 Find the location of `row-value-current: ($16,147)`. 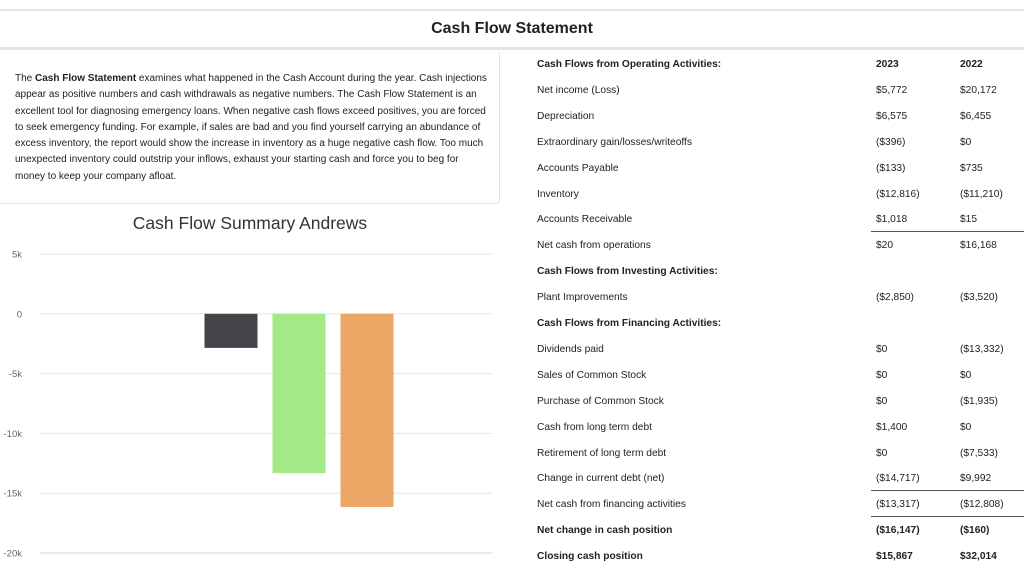

row-value-current: ($16,147) is located at coordinates (898, 531).